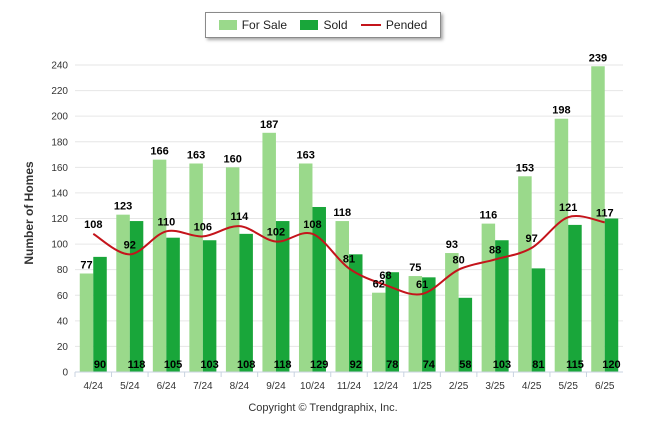 The width and height of the screenshot is (646, 434). What do you see at coordinates (502, 365) in the screenshot?
I see `label-sold: 103` at bounding box center [502, 365].